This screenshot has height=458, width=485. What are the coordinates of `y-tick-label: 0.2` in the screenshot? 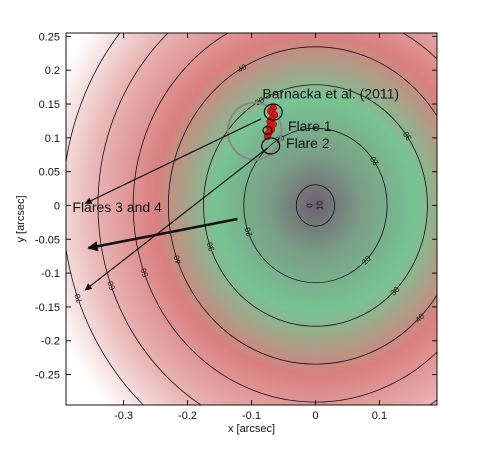 It's located at (52, 71).